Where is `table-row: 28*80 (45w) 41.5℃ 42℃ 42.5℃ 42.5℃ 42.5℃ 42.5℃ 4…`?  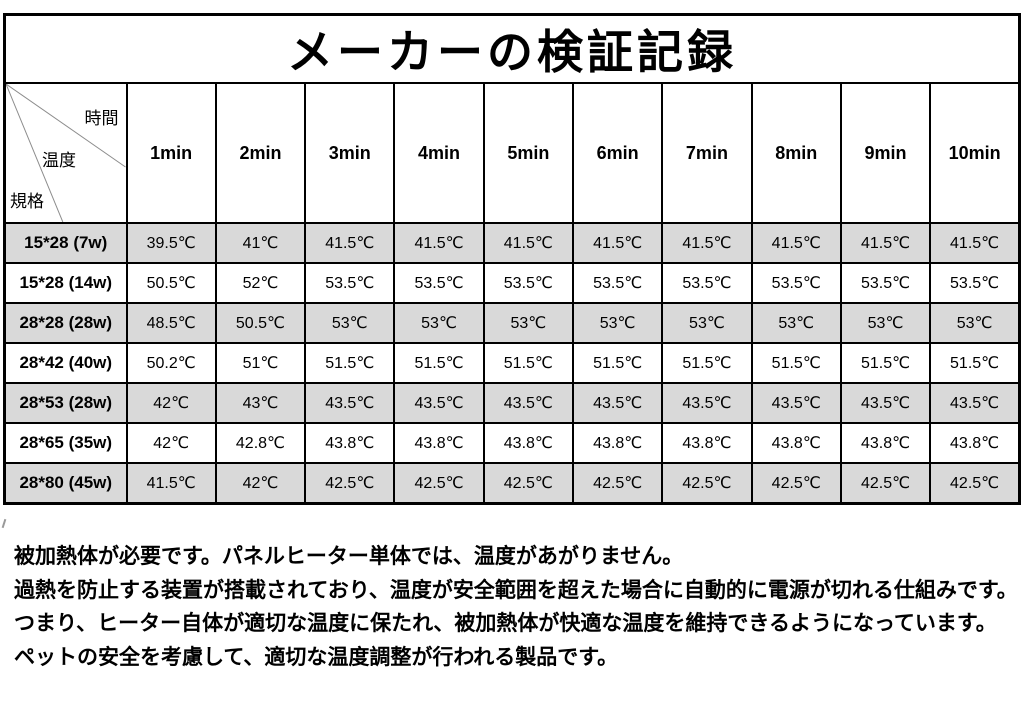
table-row: 28*80 (45w) 41.5℃ 42℃ 42.5℃ 42.5℃ 42.5℃ 42.5℃ 4… is located at coordinates (512, 483).